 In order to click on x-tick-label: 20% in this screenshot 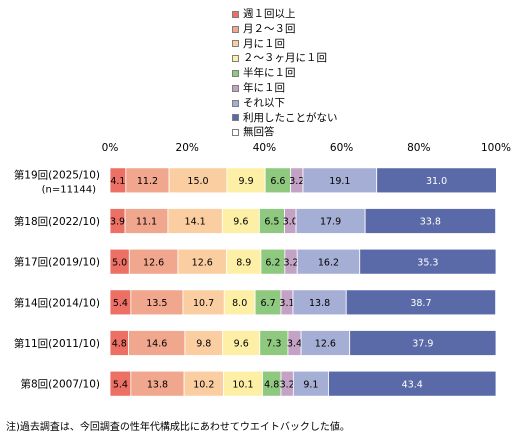, I will do `click(187, 148)`.